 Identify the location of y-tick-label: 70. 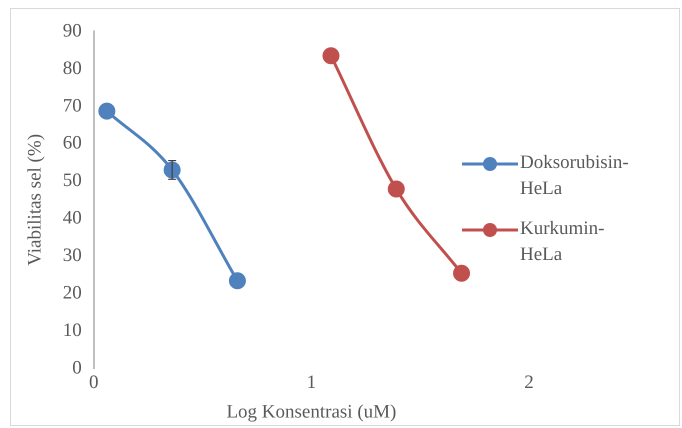
(72, 105).